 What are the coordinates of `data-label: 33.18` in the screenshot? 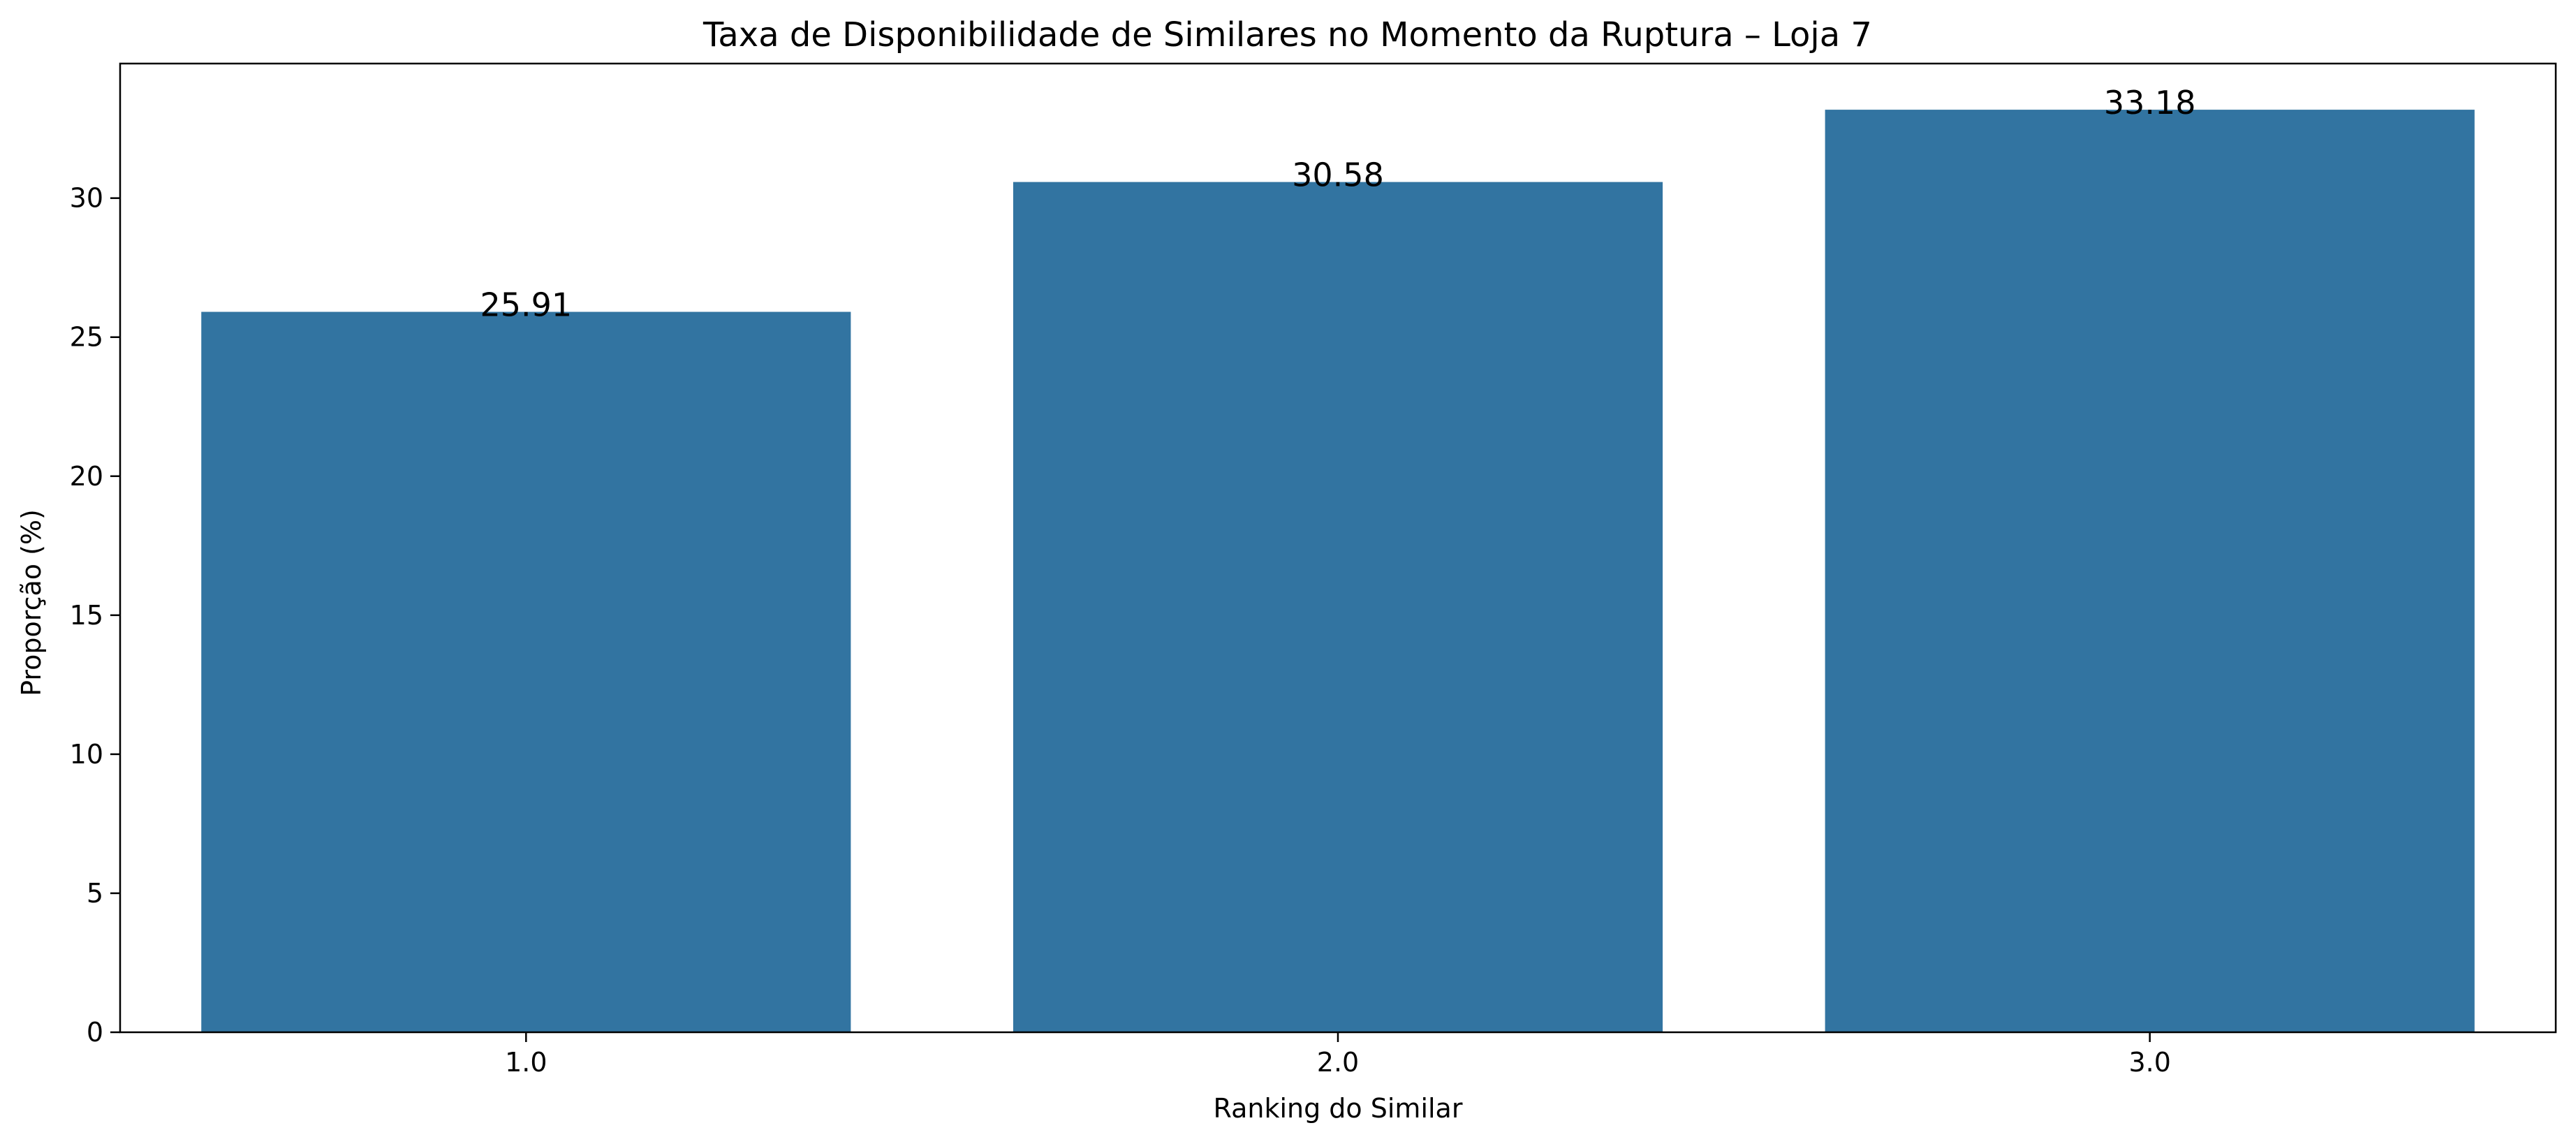 It's located at (2150, 103).